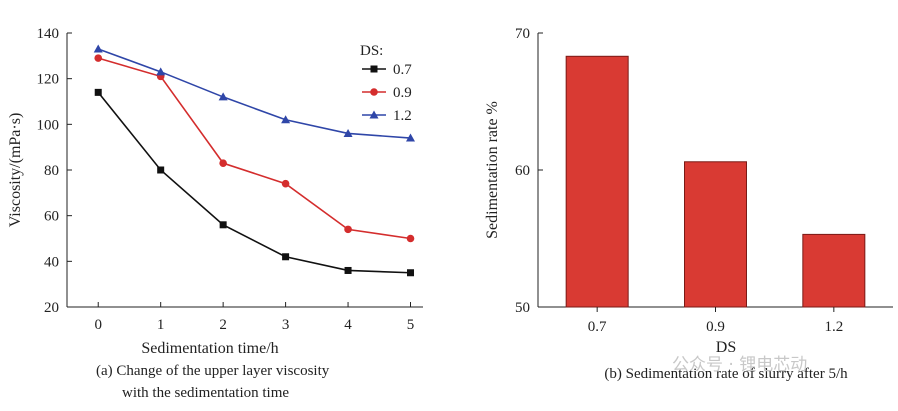 The width and height of the screenshot is (898, 411). What do you see at coordinates (715, 327) in the screenshot?
I see `x-tick-label: 0.9` at bounding box center [715, 327].